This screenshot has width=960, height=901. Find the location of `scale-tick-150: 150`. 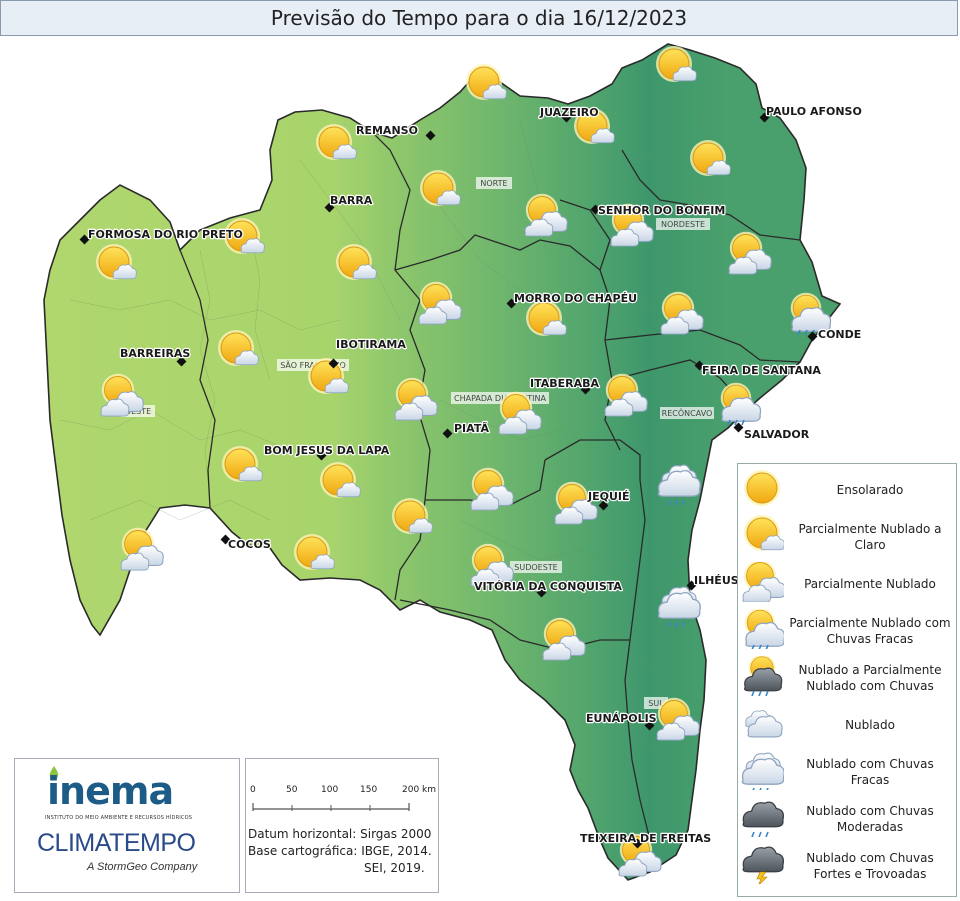

scale-tick-150: 150 is located at coordinates (369, 790).